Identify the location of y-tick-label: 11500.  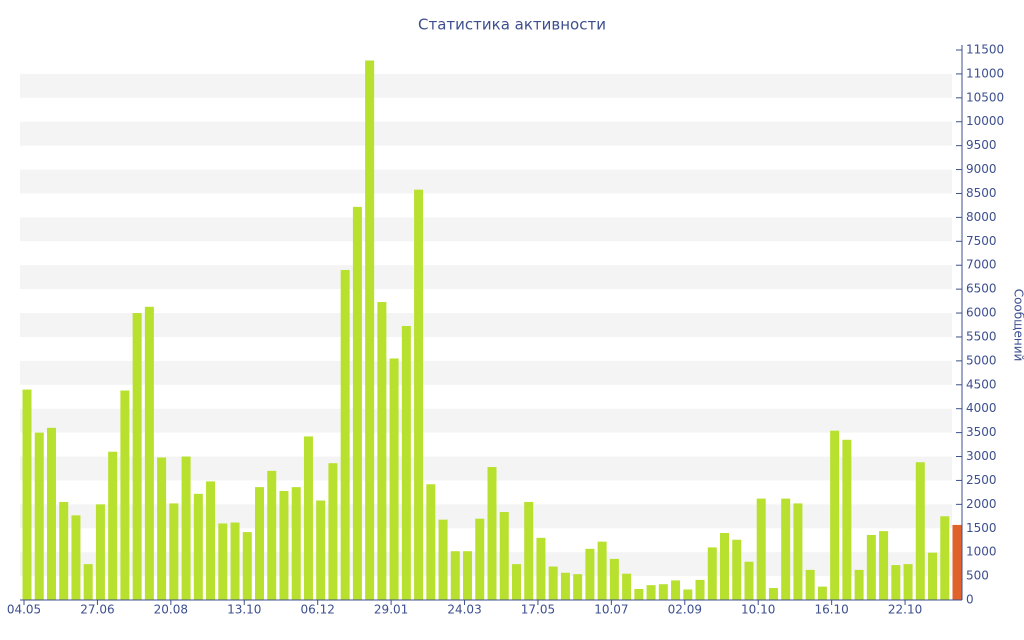
(985, 50).